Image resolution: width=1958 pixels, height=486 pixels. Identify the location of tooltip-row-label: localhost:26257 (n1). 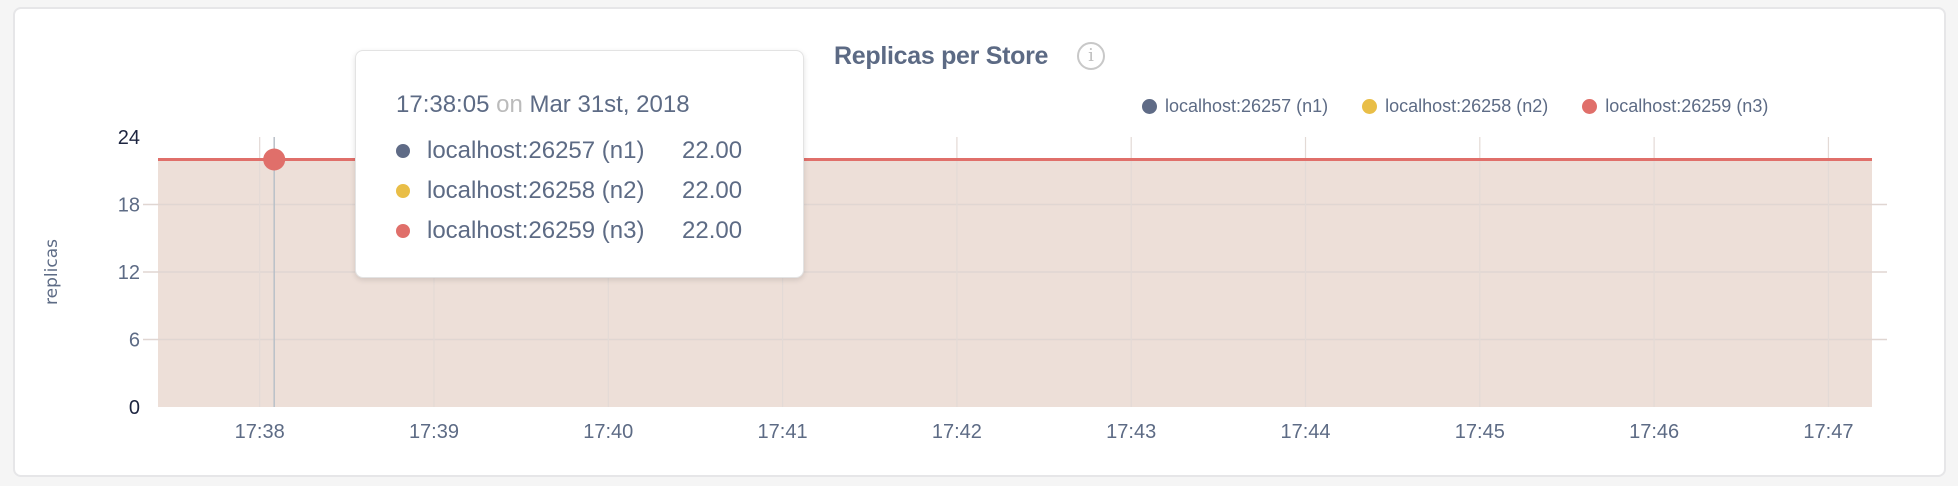
(536, 150).